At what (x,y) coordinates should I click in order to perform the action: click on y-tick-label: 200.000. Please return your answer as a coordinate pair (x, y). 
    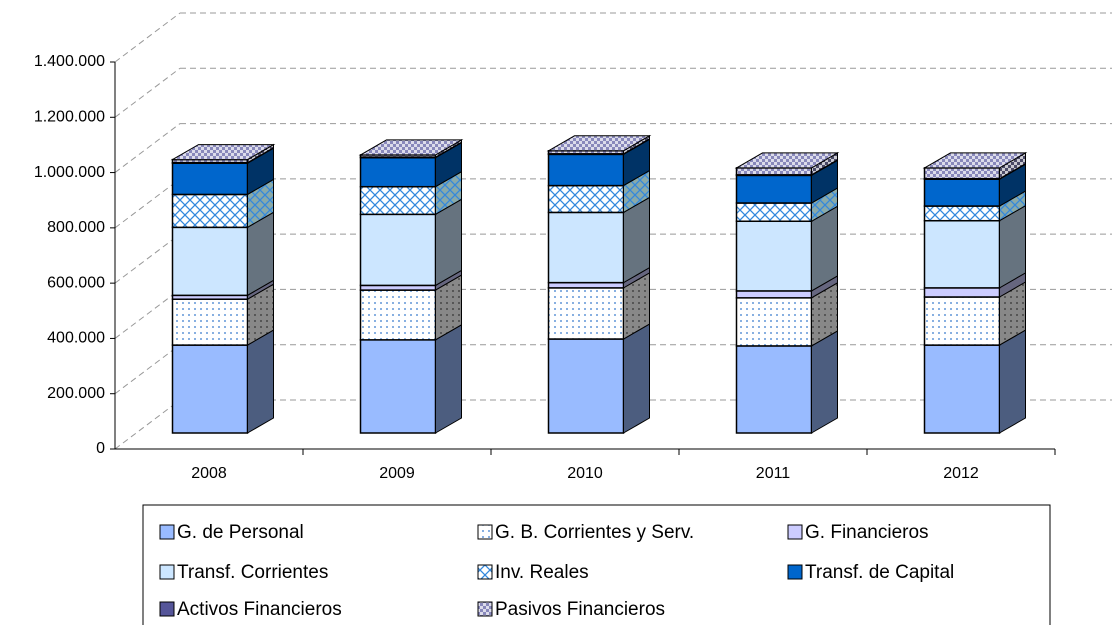
    Looking at the image, I should click on (76, 393).